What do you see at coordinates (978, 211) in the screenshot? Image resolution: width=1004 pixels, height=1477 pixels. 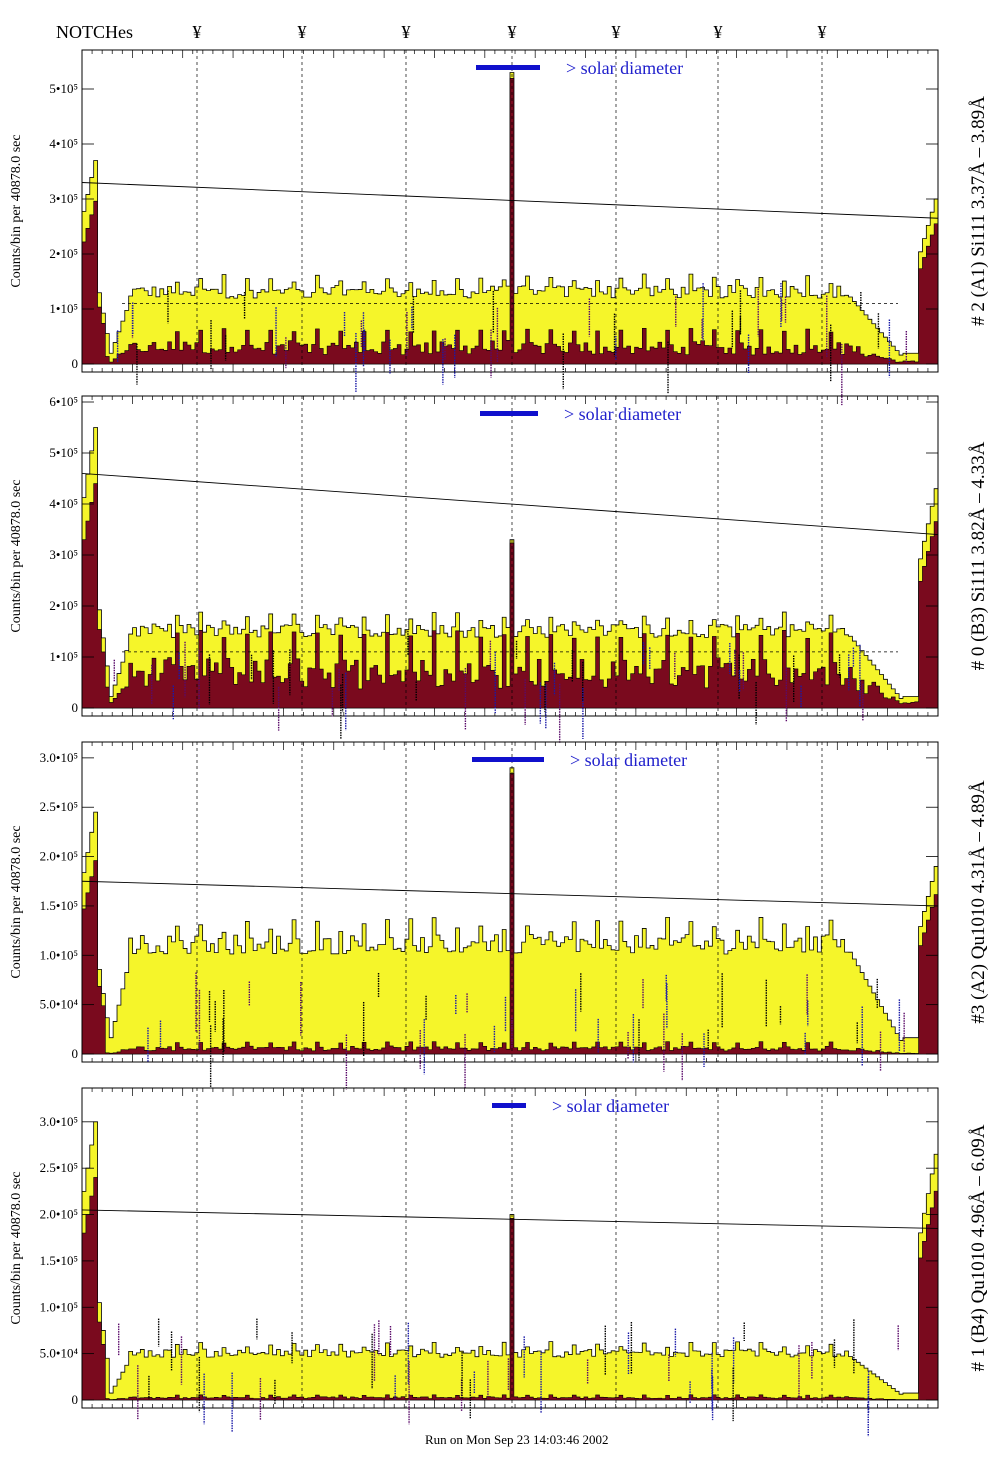 I see `panel-label: # 2 (A1) Si111 3.37Å – 3.89Å` at bounding box center [978, 211].